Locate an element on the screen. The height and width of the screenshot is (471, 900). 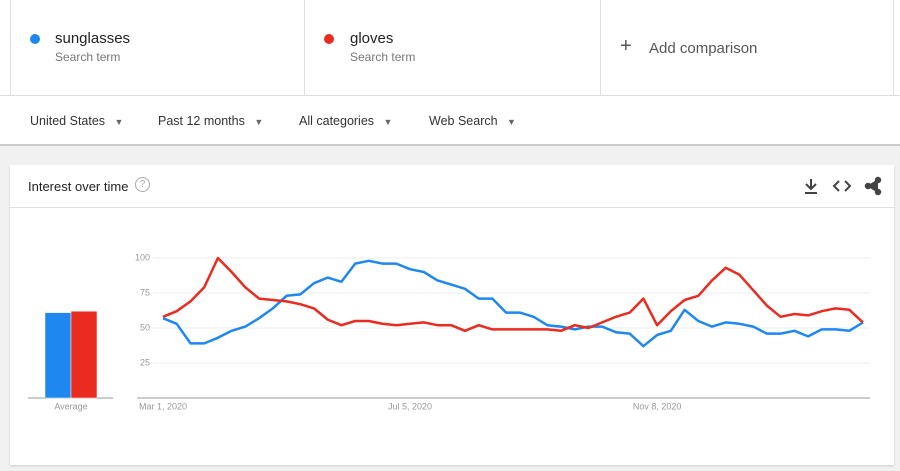
filter: Past 12 months ▼ is located at coordinates (211, 121).